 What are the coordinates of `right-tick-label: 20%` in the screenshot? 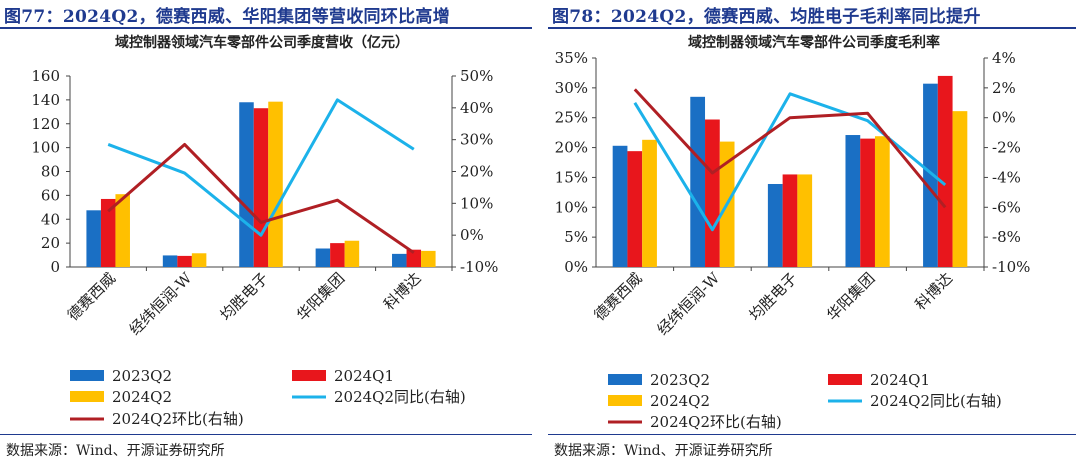 It's located at (476, 172).